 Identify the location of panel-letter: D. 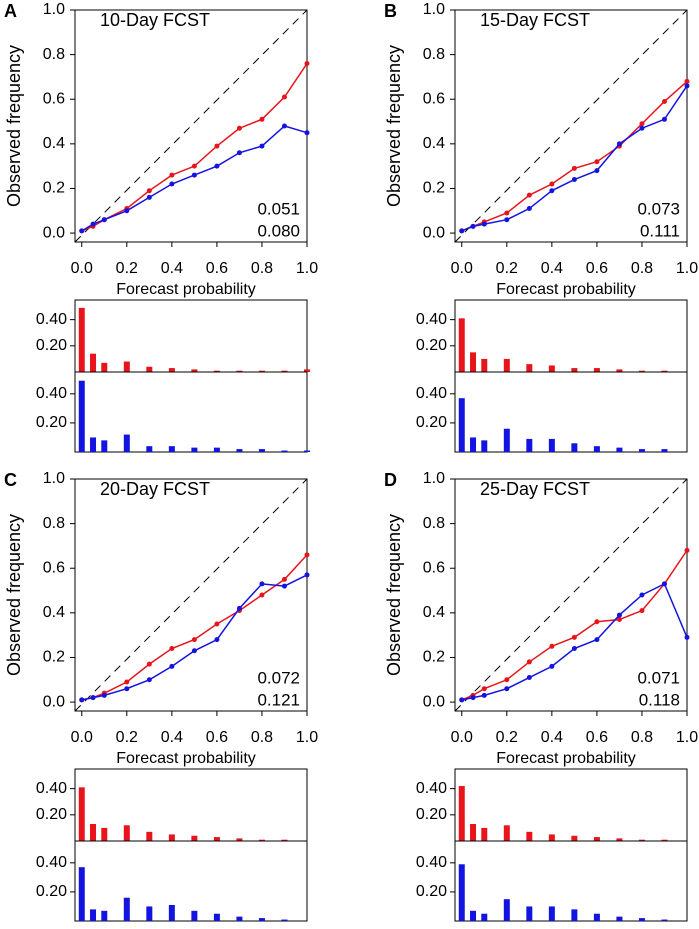
(390, 480).